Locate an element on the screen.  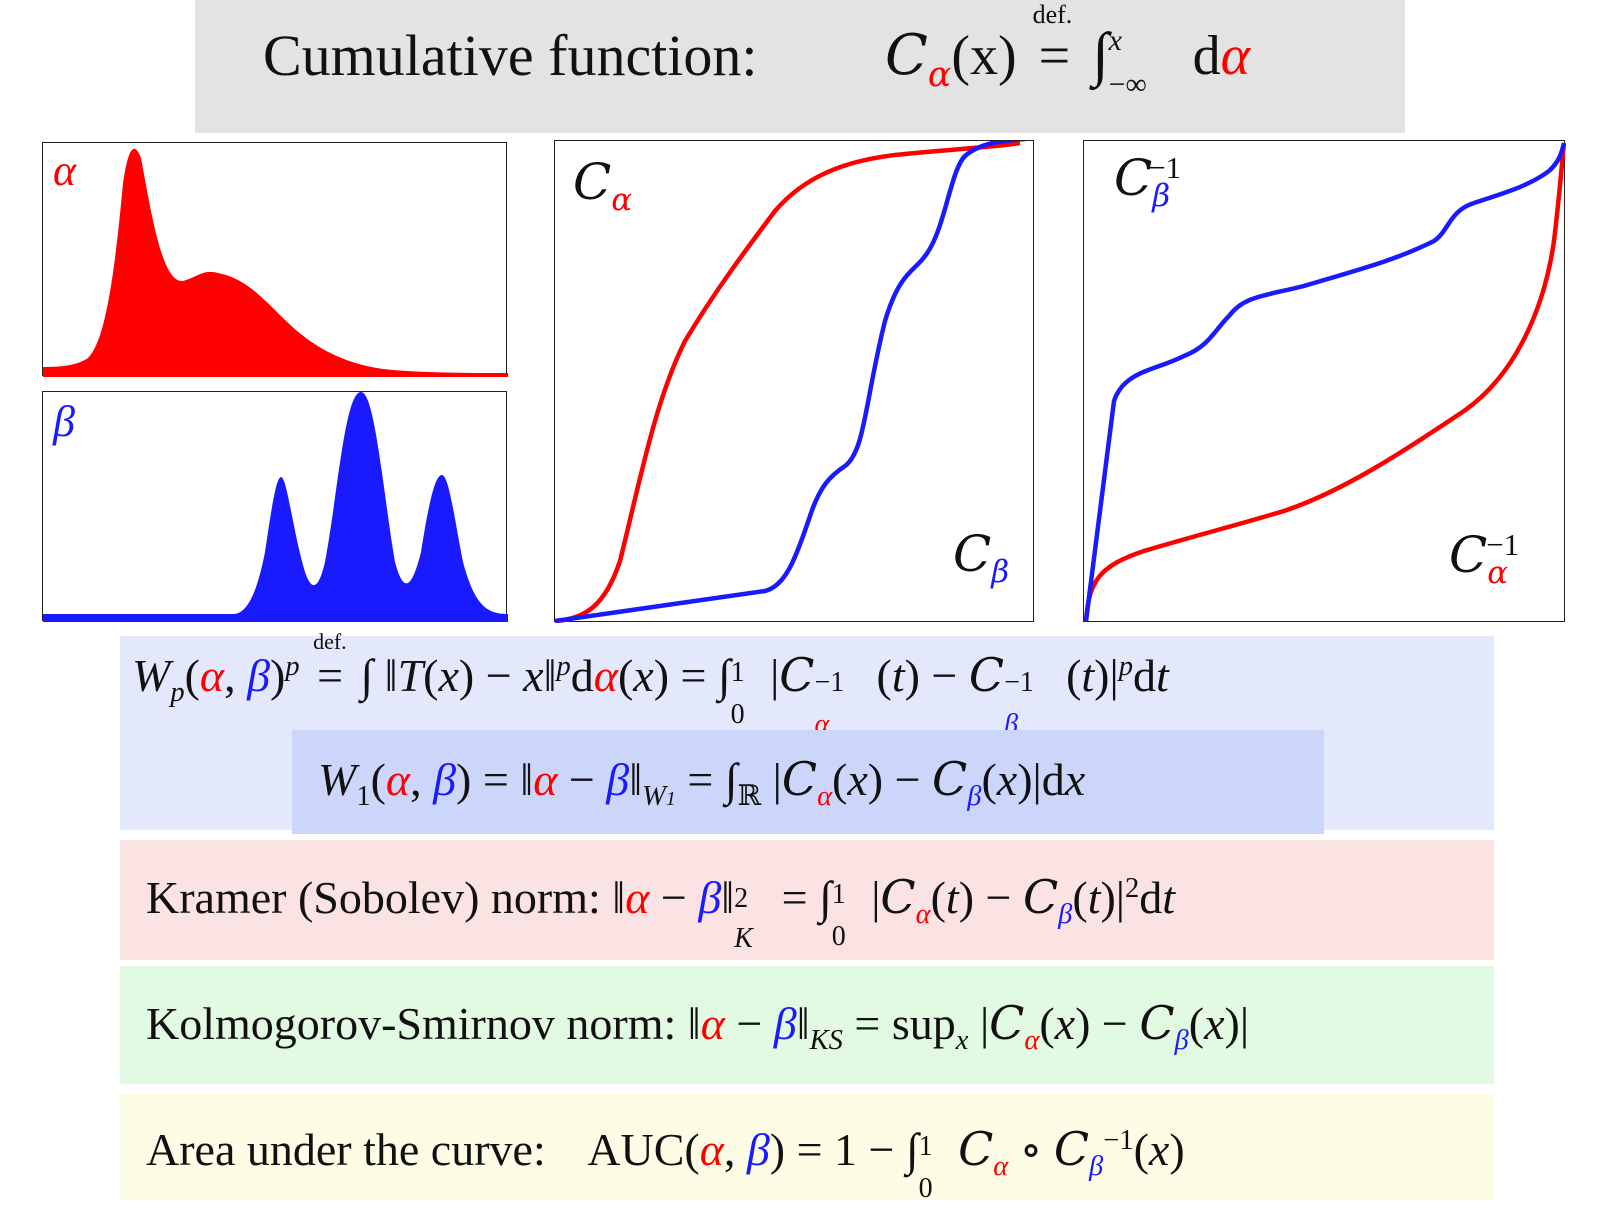
cumulative-plot is located at coordinates (790, 382).